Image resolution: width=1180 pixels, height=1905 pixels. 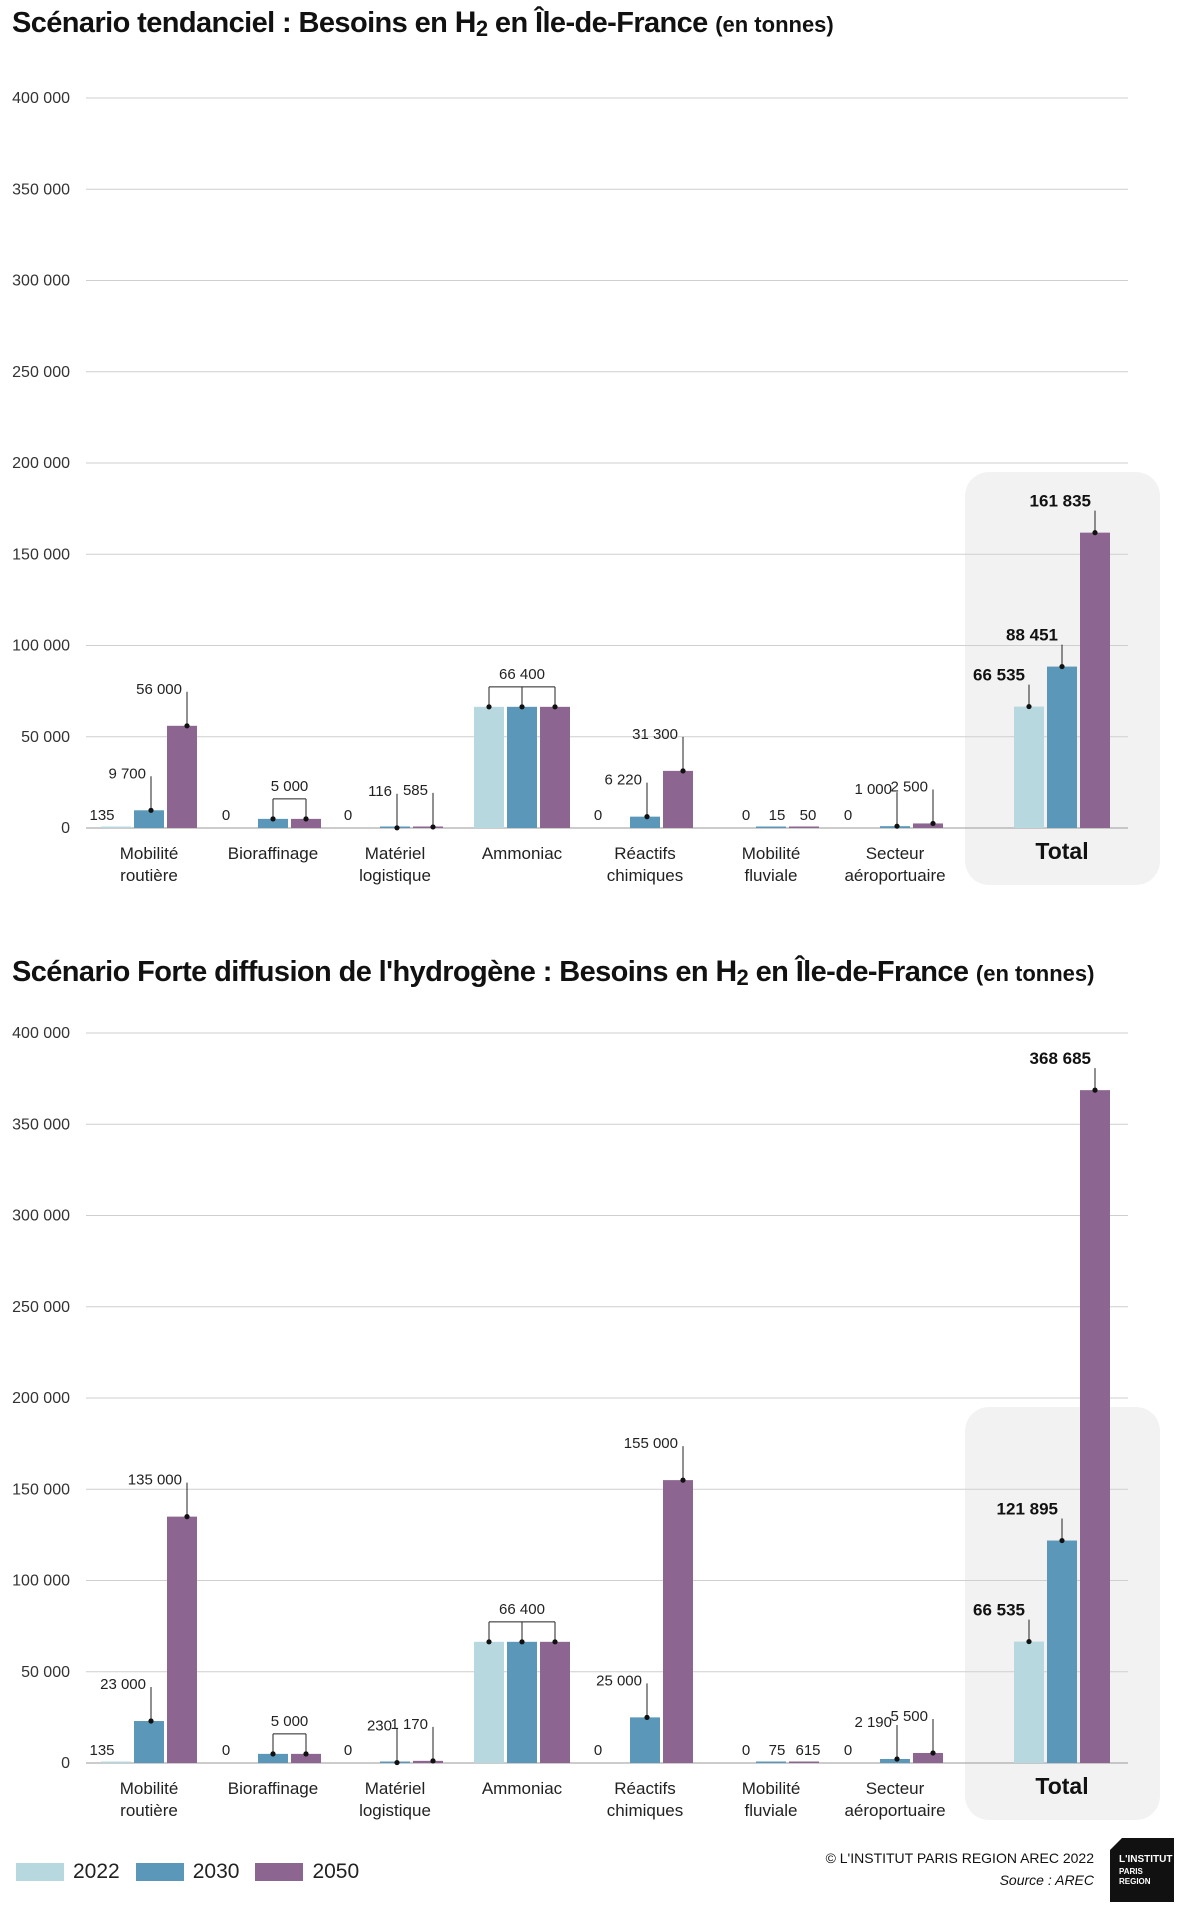 I want to click on data-label: 116, so click(x=380, y=791).